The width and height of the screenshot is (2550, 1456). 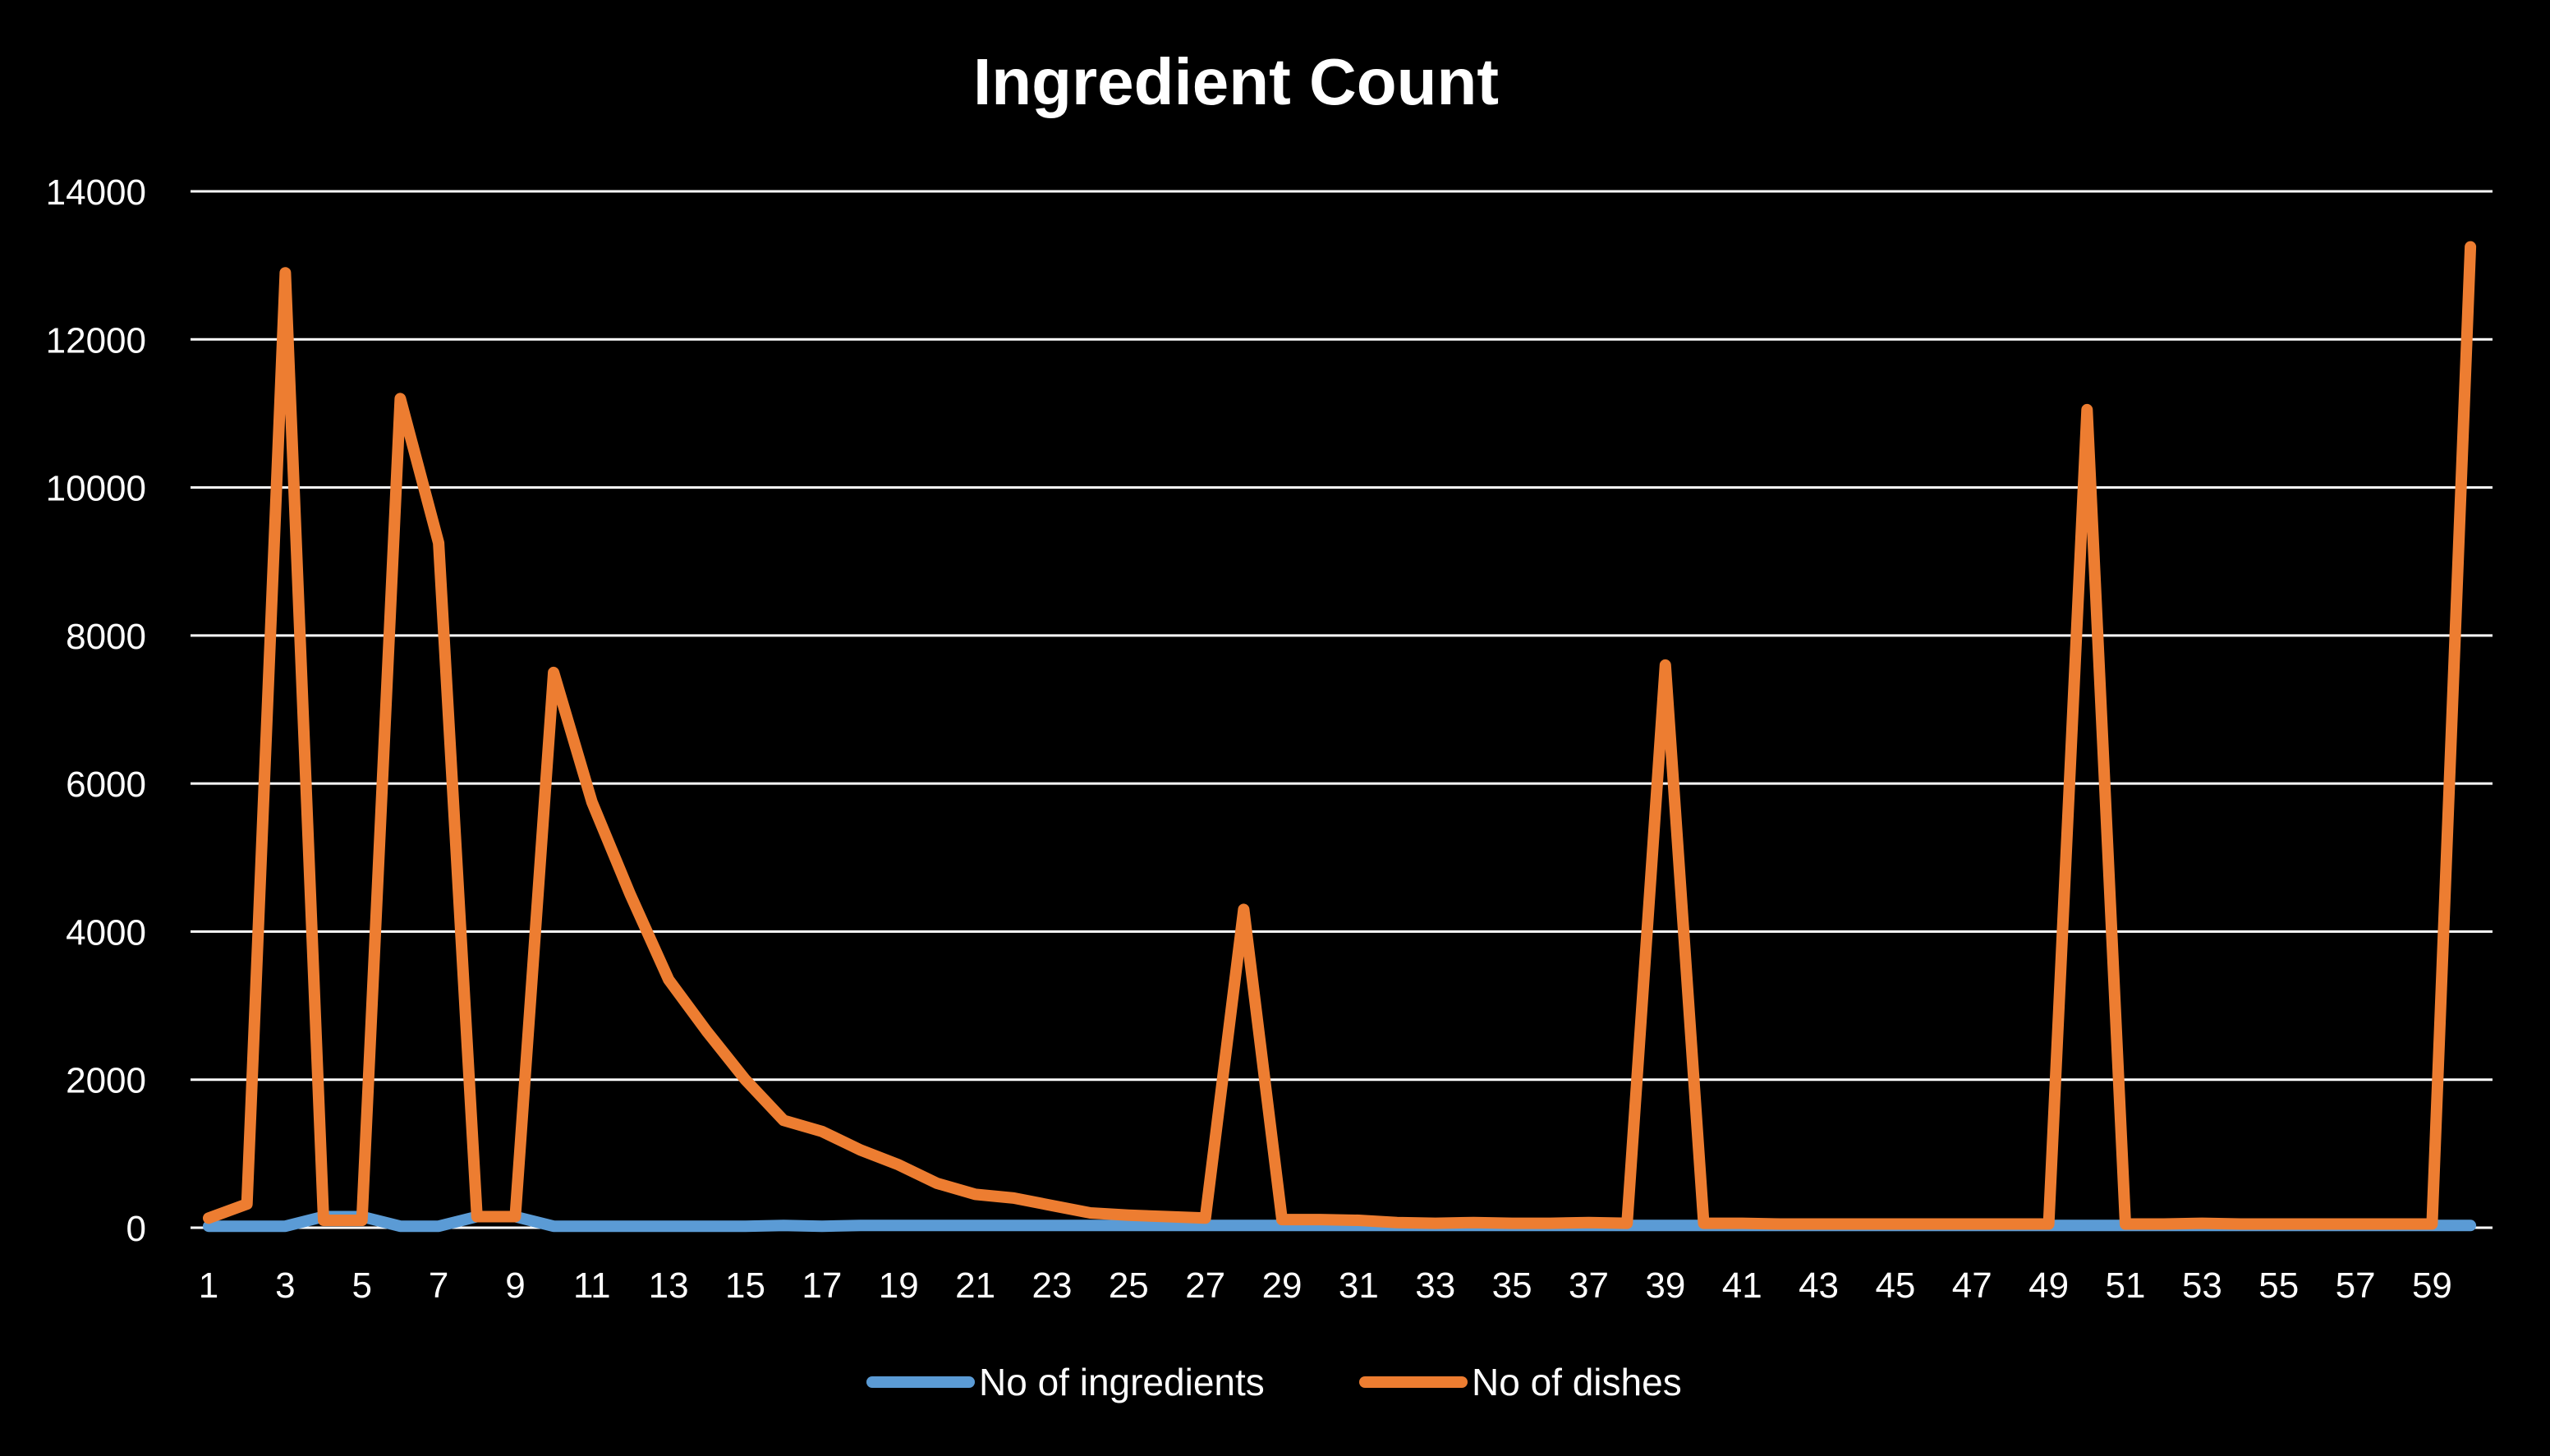 What do you see at coordinates (96, 710) in the screenshot?
I see `y-axis-tick-labels: 0 2000 4000 6000 8000 10000 12000 14000` at bounding box center [96, 710].